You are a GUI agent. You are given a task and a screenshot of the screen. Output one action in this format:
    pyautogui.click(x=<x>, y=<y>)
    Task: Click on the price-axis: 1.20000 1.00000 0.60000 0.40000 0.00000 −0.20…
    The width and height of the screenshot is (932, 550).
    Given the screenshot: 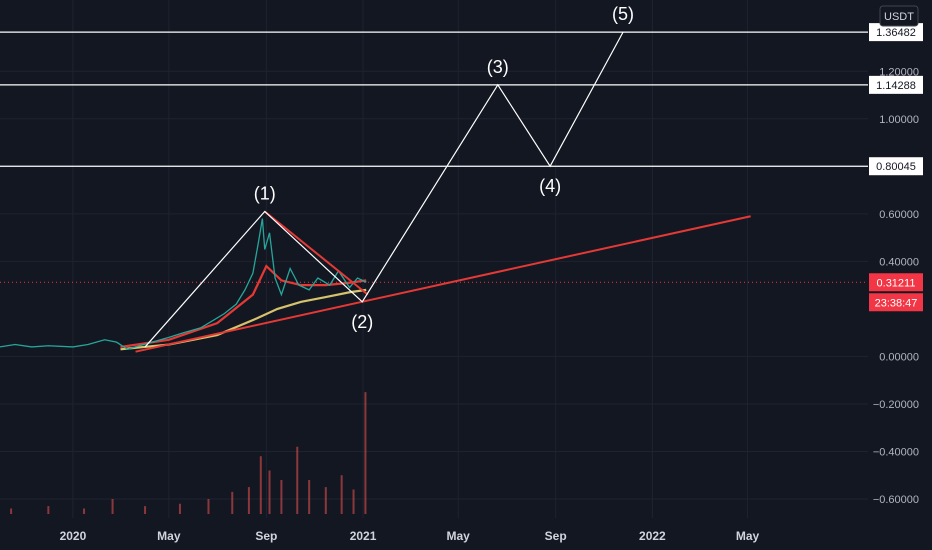 What is the action you would take?
    pyautogui.click(x=896, y=264)
    